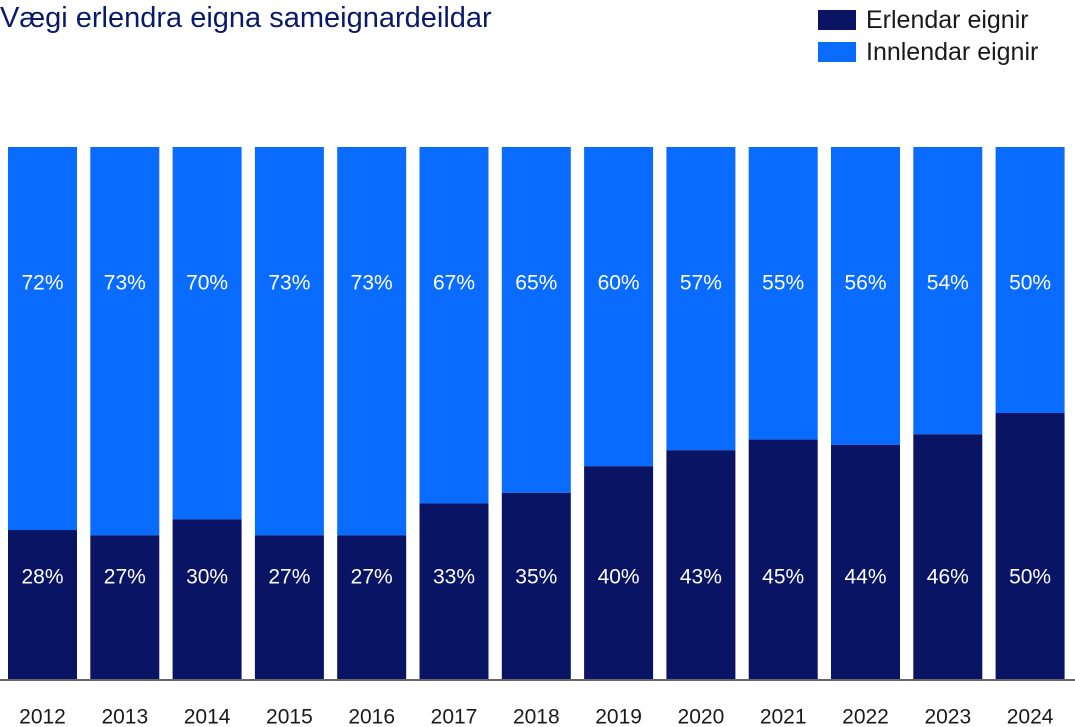 Image resolution: width=1075 pixels, height=727 pixels. What do you see at coordinates (454, 591) in the screenshot?
I see `bar-erlendar-2017` at bounding box center [454, 591].